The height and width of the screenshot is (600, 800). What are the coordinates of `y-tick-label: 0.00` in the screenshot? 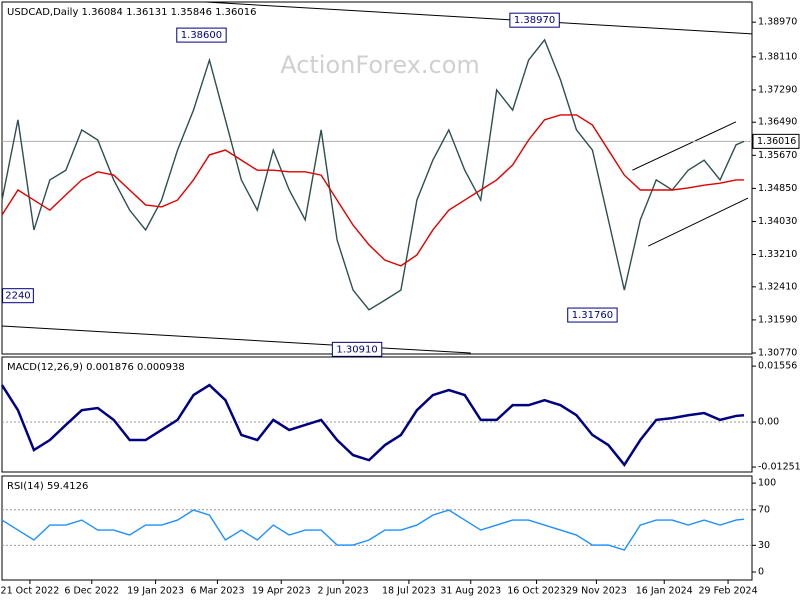 It's located at (768, 422).